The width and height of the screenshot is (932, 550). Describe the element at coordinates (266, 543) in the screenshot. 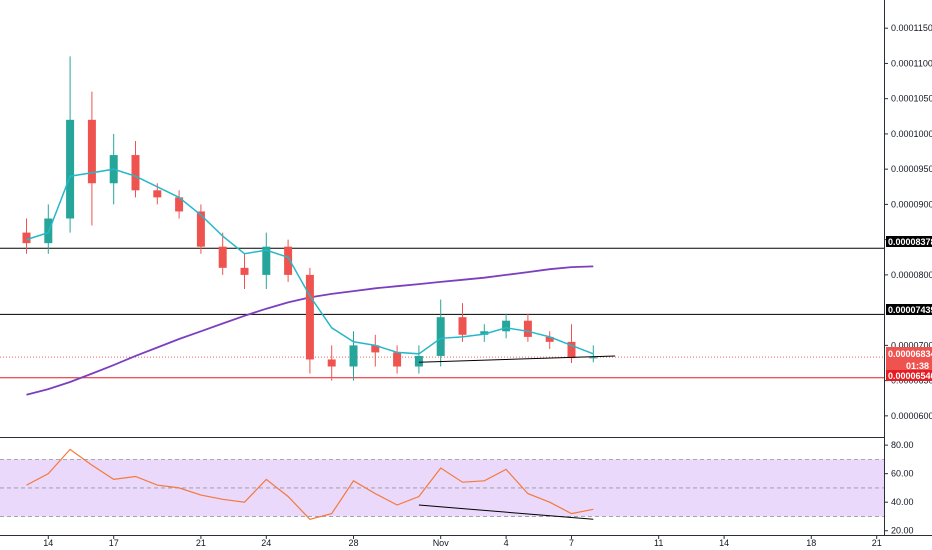

I see `time-tick-label: 24` at that location.